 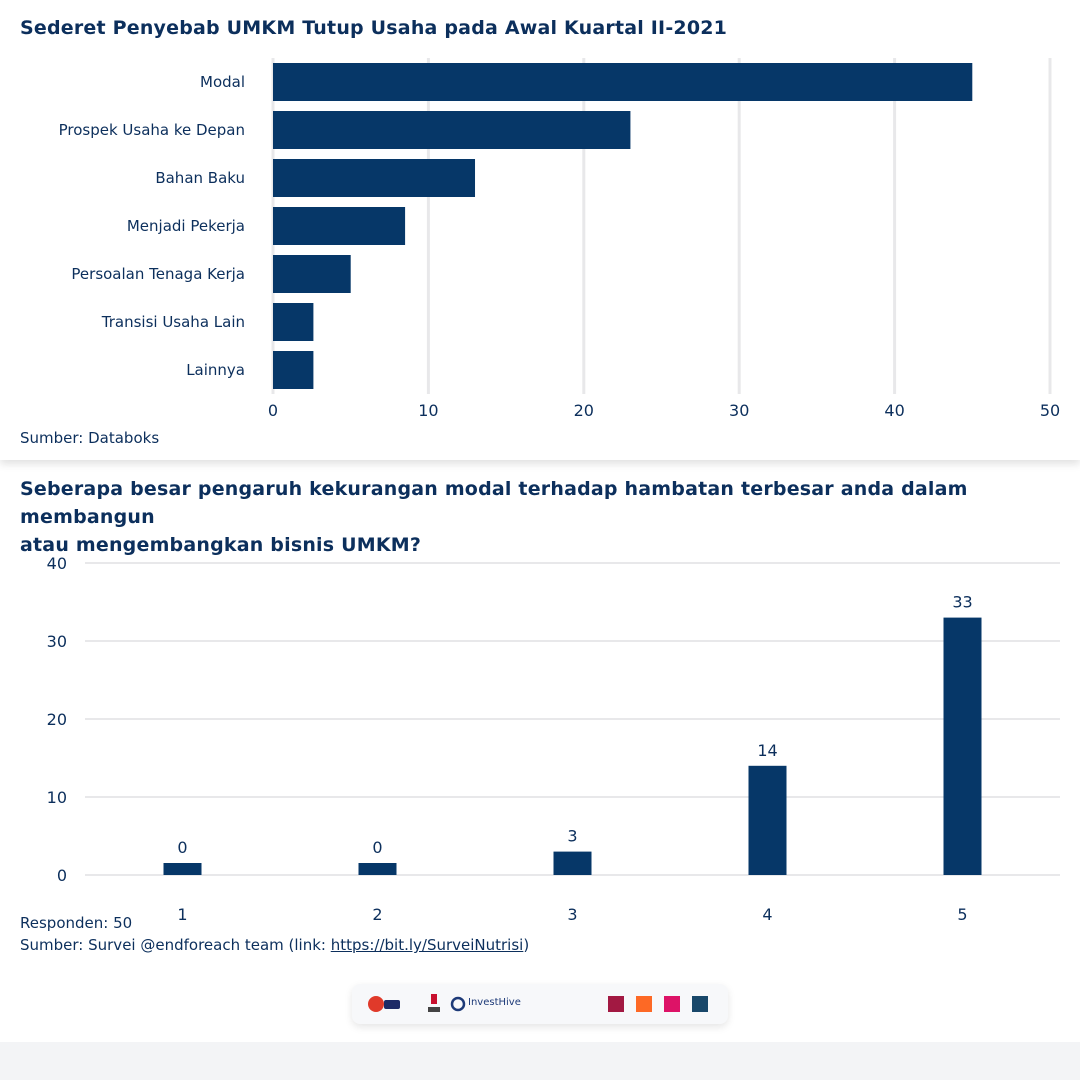 I want to click on chart2-y-tick-label: 20, so click(x=57, y=719).